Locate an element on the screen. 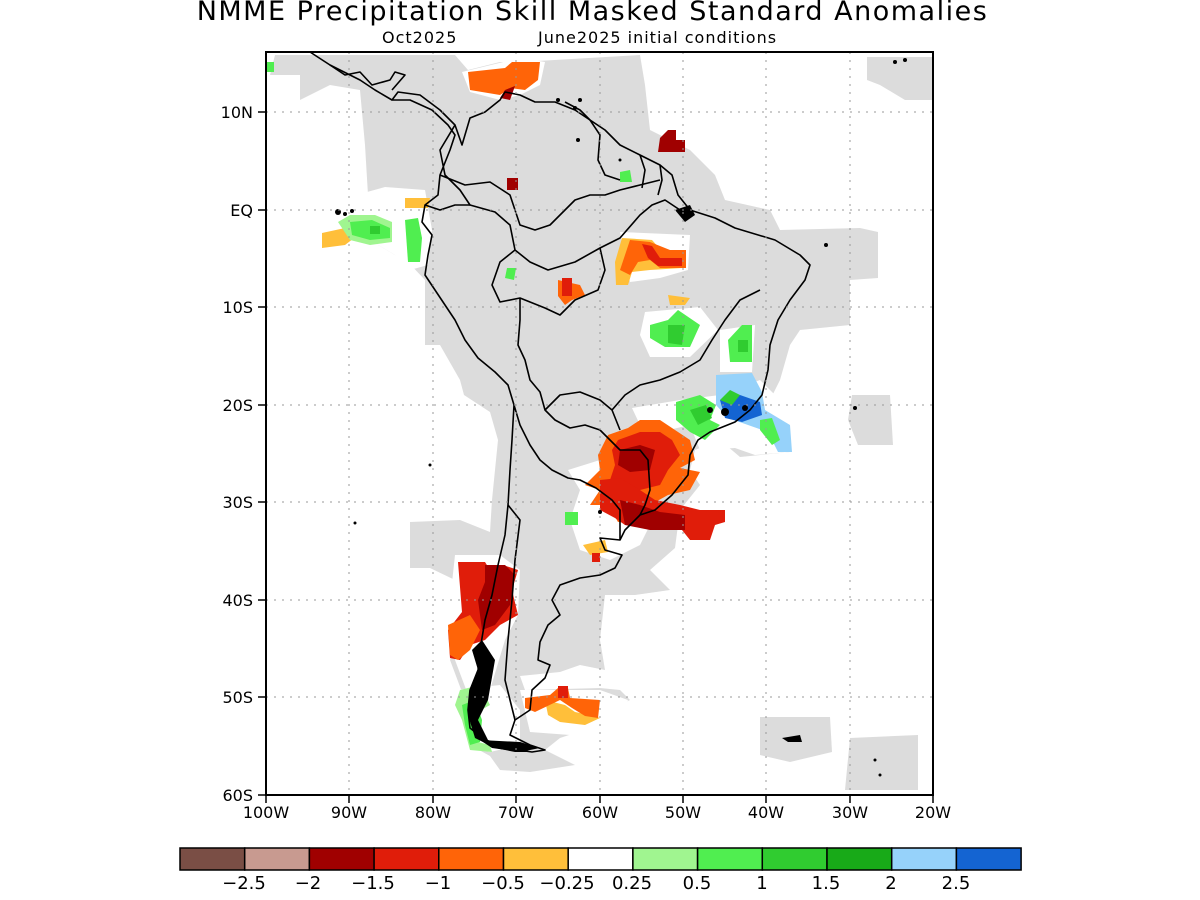 This screenshot has width=1200, height=900. colorbar-label: −2.5 is located at coordinates (244, 883).